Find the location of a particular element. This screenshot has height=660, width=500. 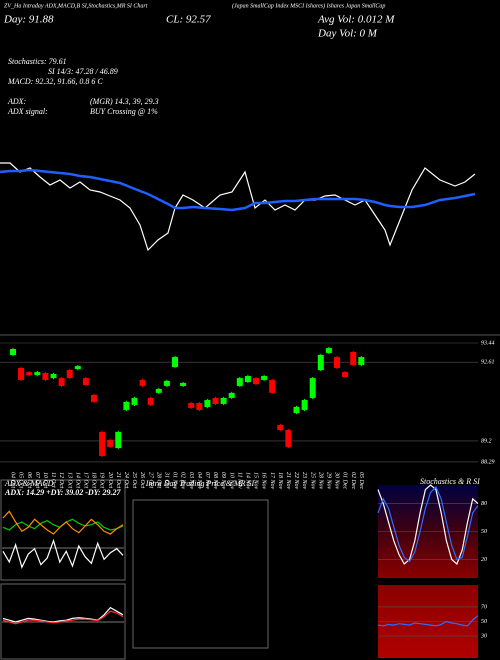

header-stochastics: Stochastics: 79.61 is located at coordinates (37, 61).